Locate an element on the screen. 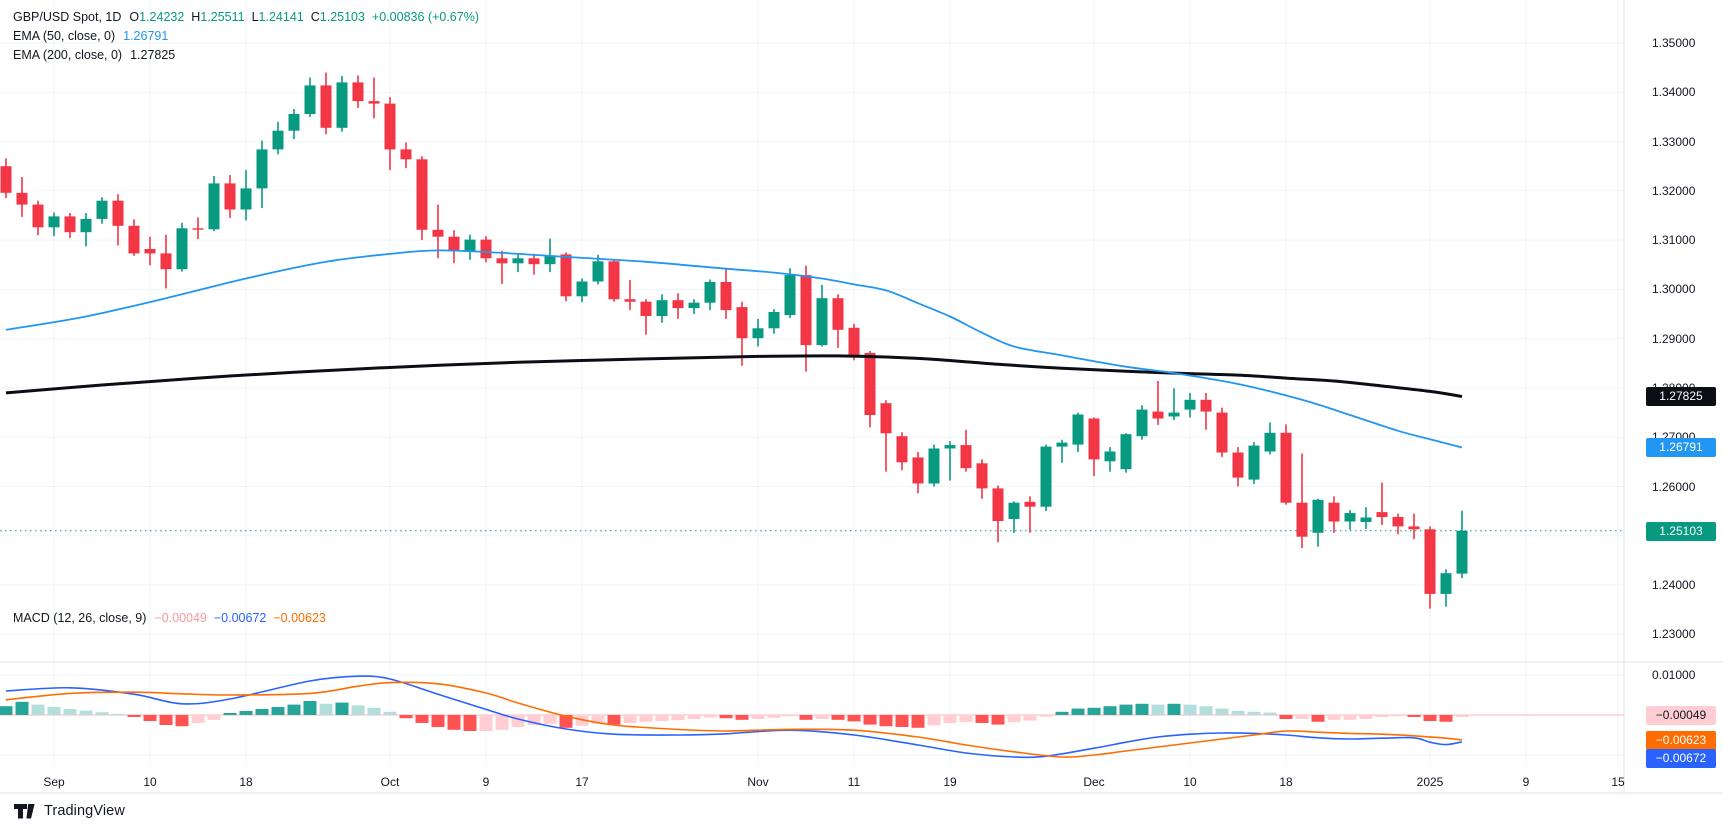  ema200-legend: EMA (200, close, 0) 1.27825 is located at coordinates (246, 54).